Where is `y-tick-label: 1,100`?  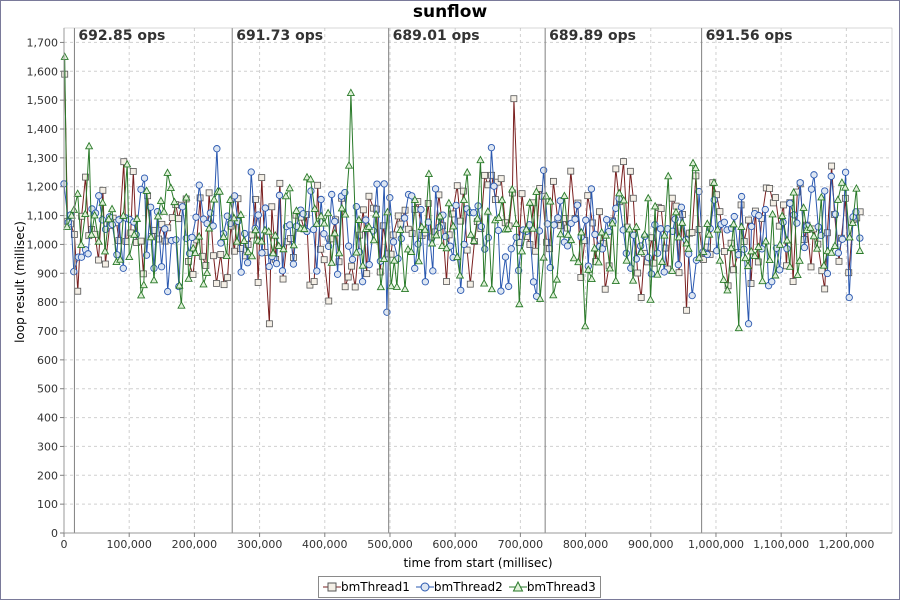 y-tick-label: 1,100 is located at coordinates (43, 216).